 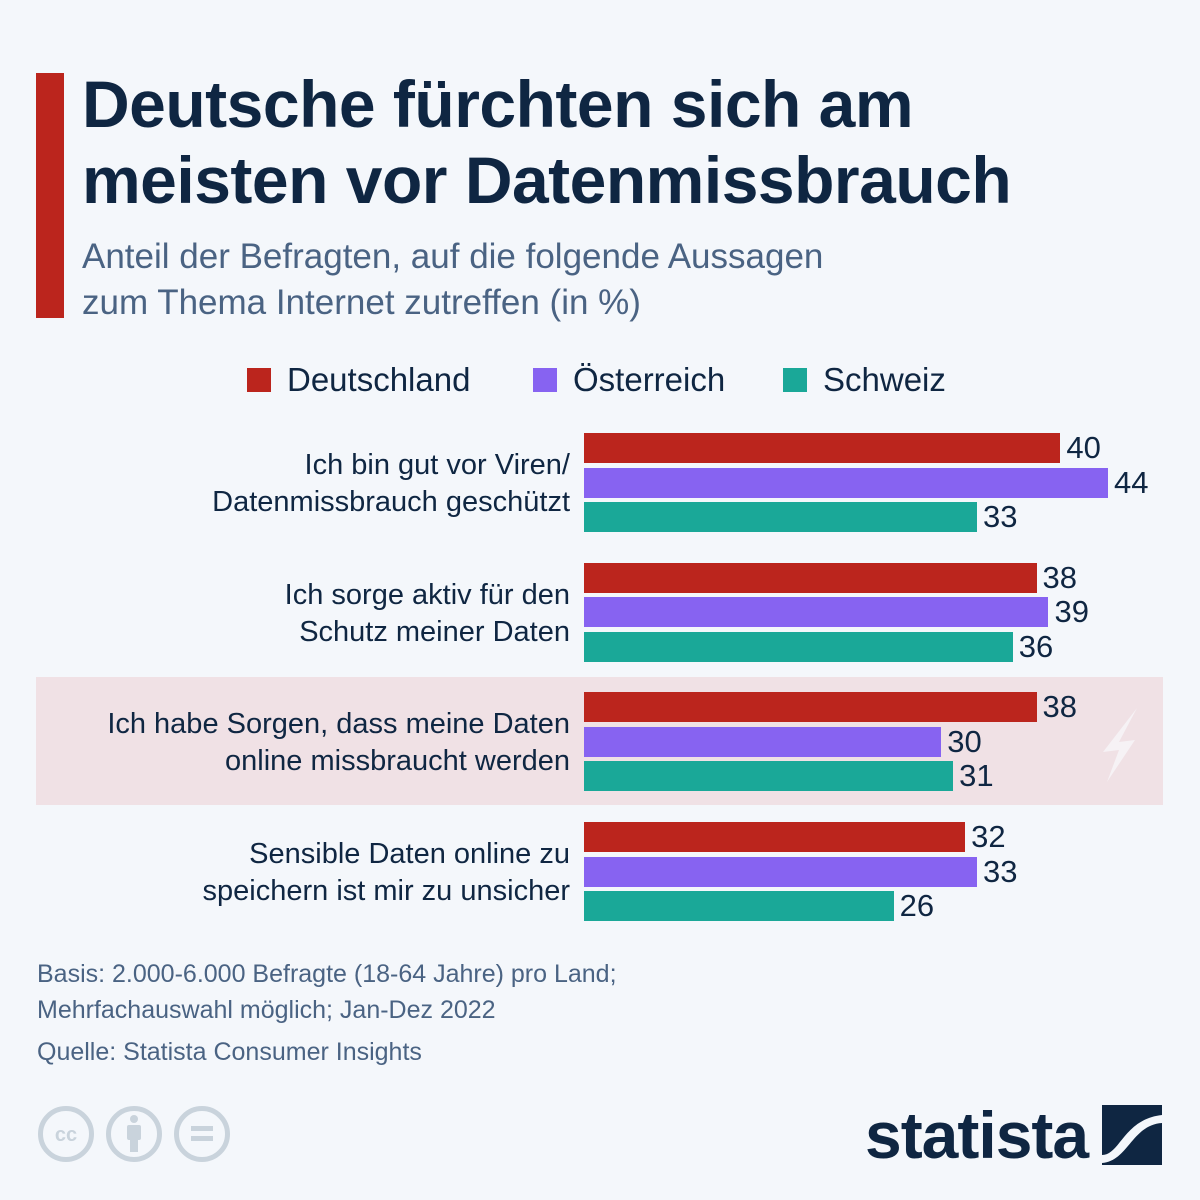 What do you see at coordinates (1036, 646) in the screenshot?
I see `data-label: 36` at bounding box center [1036, 646].